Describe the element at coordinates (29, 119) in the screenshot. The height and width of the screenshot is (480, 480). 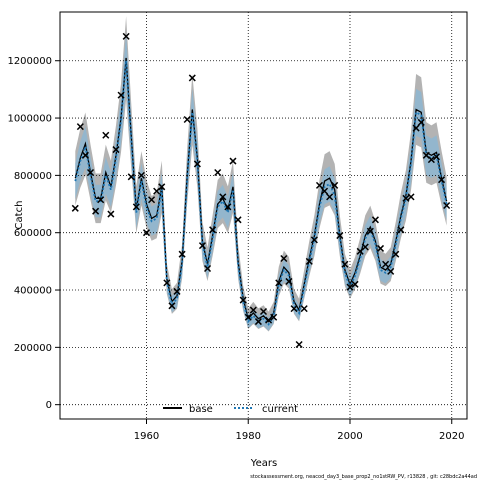
I see `y-tick-label: 1000000` at that location.